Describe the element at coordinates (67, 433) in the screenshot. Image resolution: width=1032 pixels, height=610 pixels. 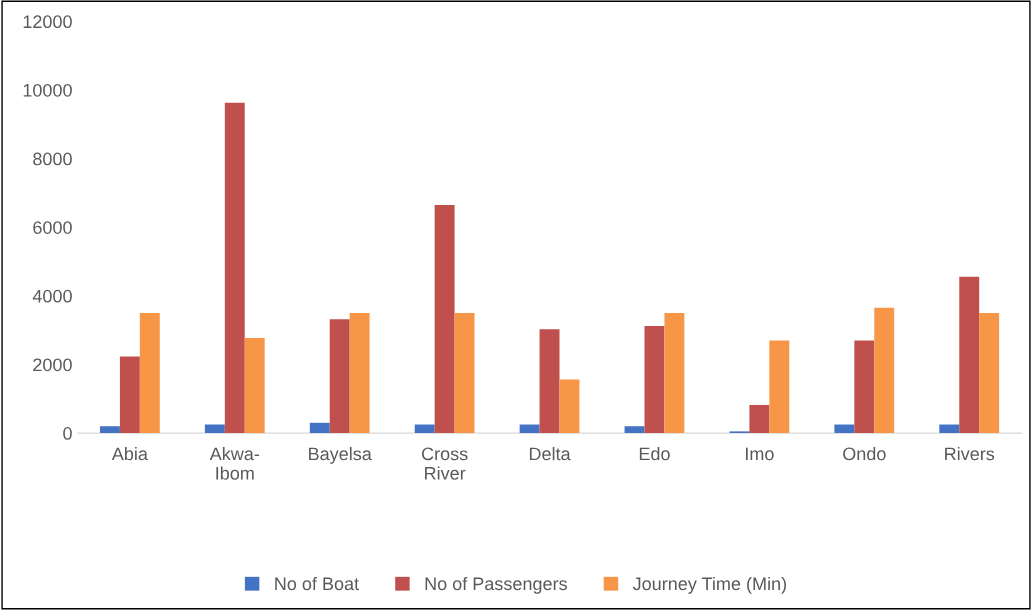
I see `y-tick-label: 0` at that location.